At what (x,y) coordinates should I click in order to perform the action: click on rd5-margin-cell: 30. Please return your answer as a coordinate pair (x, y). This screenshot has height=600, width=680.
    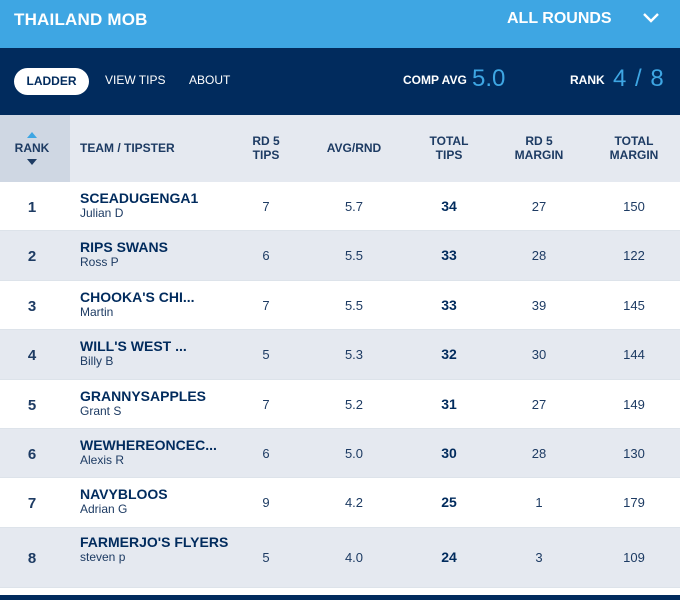
    Looking at the image, I should click on (539, 355).